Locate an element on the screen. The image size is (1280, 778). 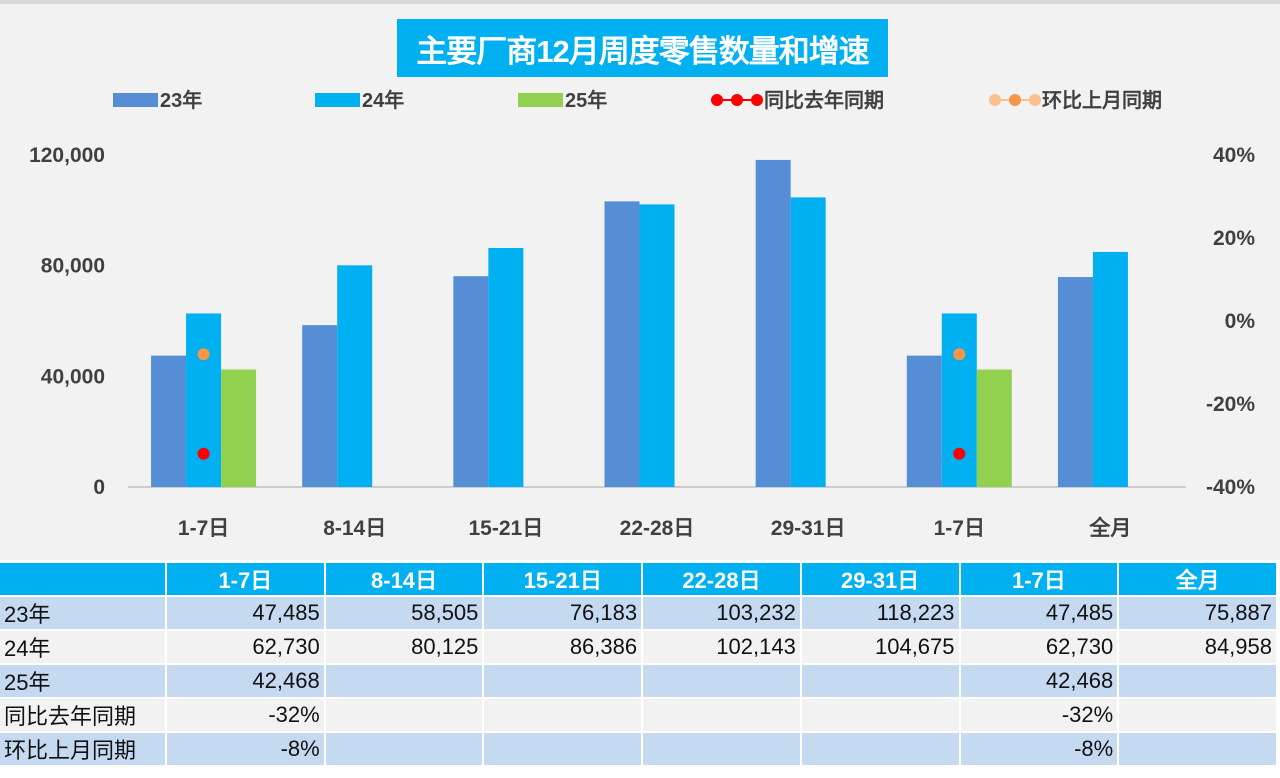
legend-label: 25年 is located at coordinates (586, 100).